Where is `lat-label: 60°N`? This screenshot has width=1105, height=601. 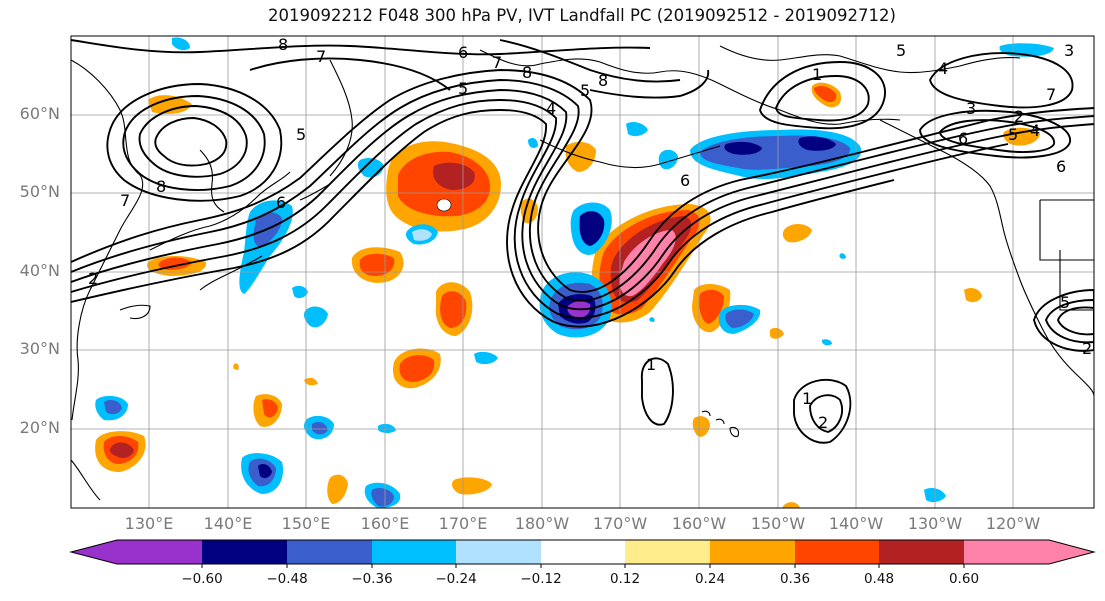
lat-label: 60°N is located at coordinates (39, 113).